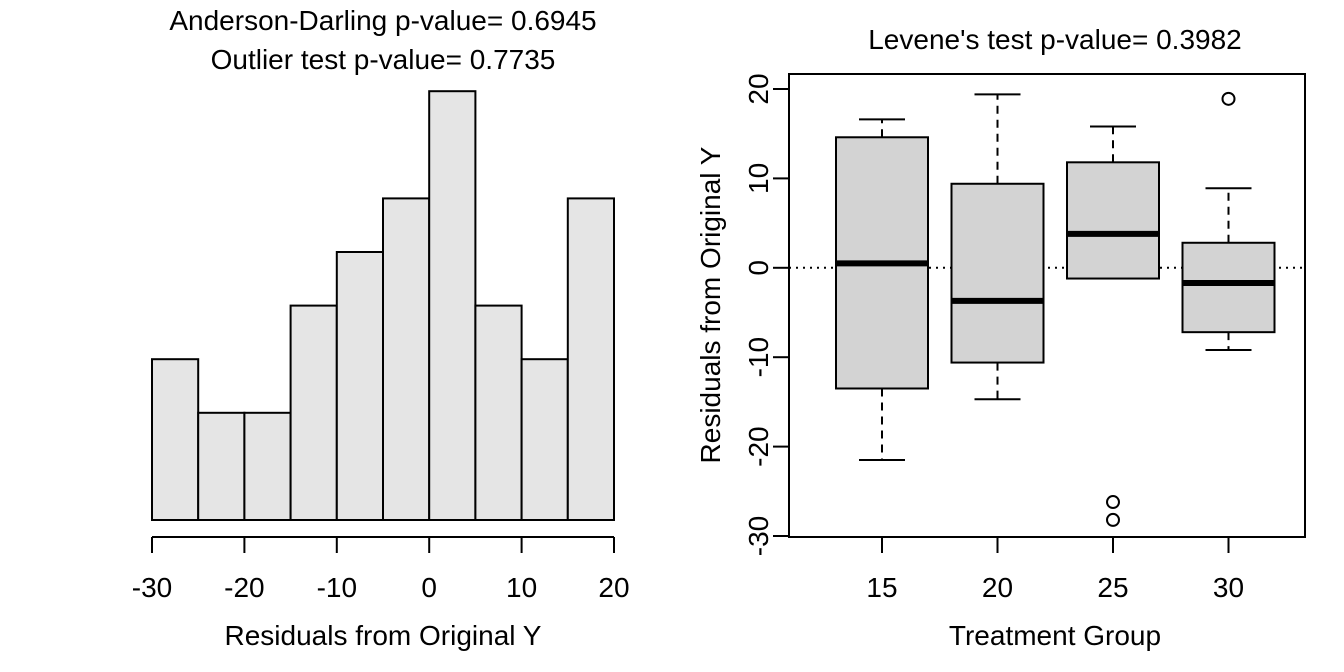 The width and height of the screenshot is (1344, 672). I want to click on boxplot-x-tick-label: 30, so click(1228, 587).